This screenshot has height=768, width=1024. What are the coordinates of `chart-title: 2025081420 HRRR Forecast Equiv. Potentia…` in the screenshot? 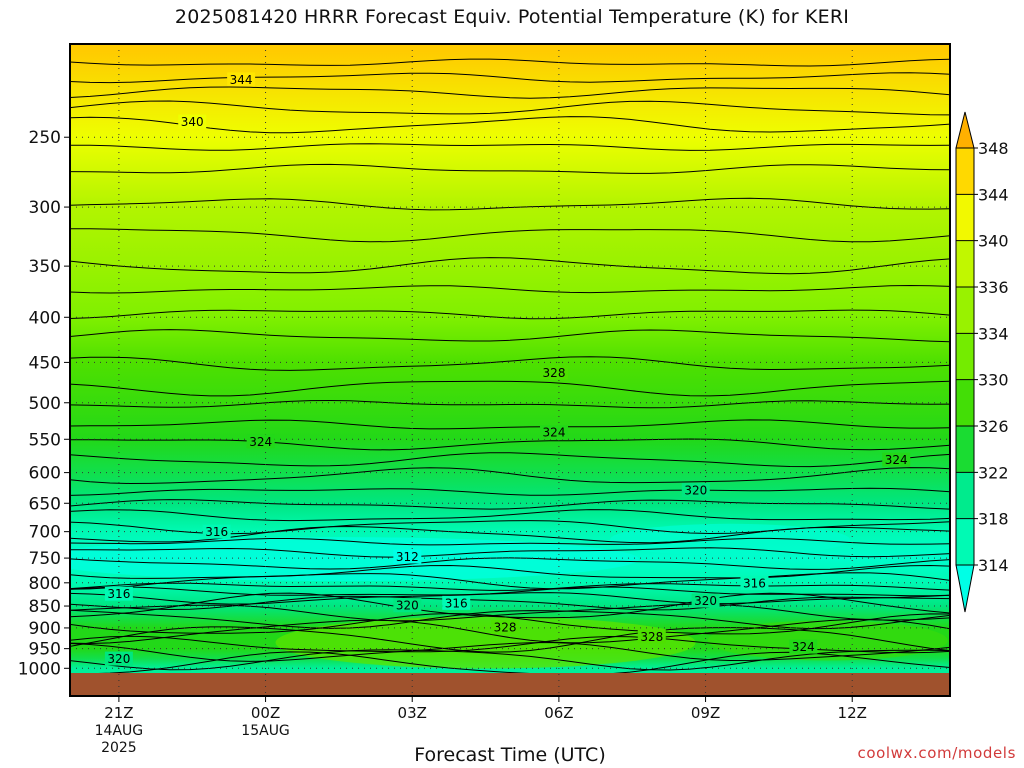 It's located at (512, 17).